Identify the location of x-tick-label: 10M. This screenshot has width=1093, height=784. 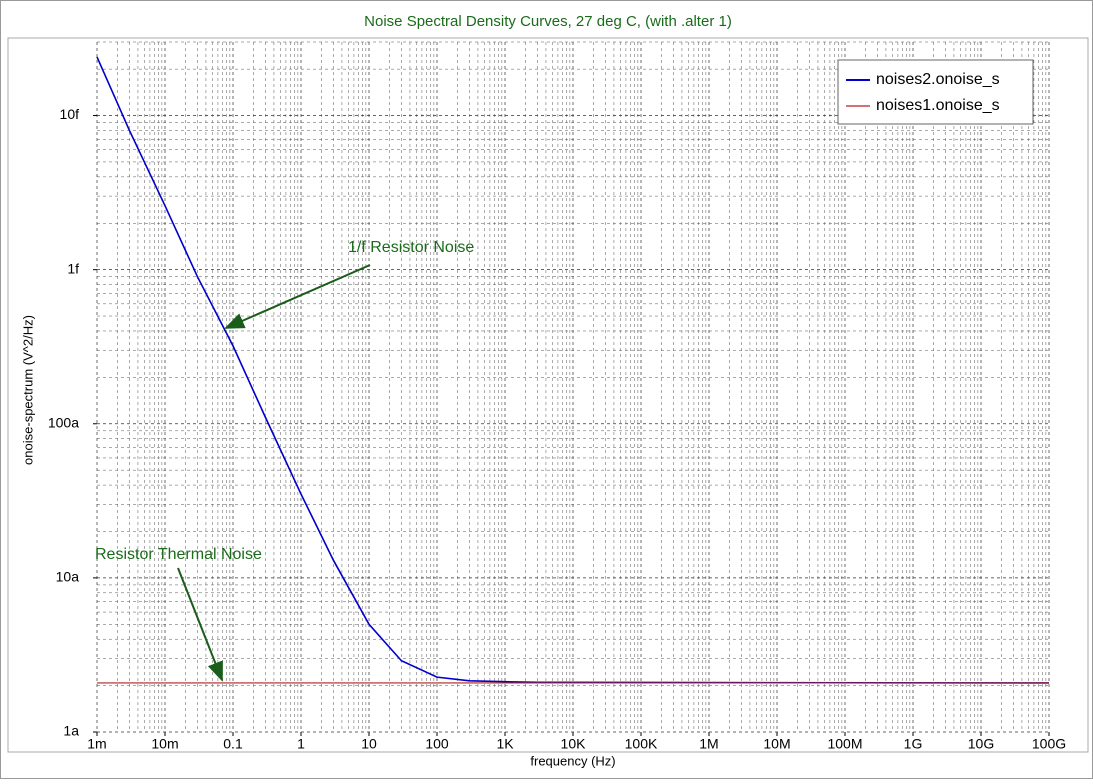
(776, 744).